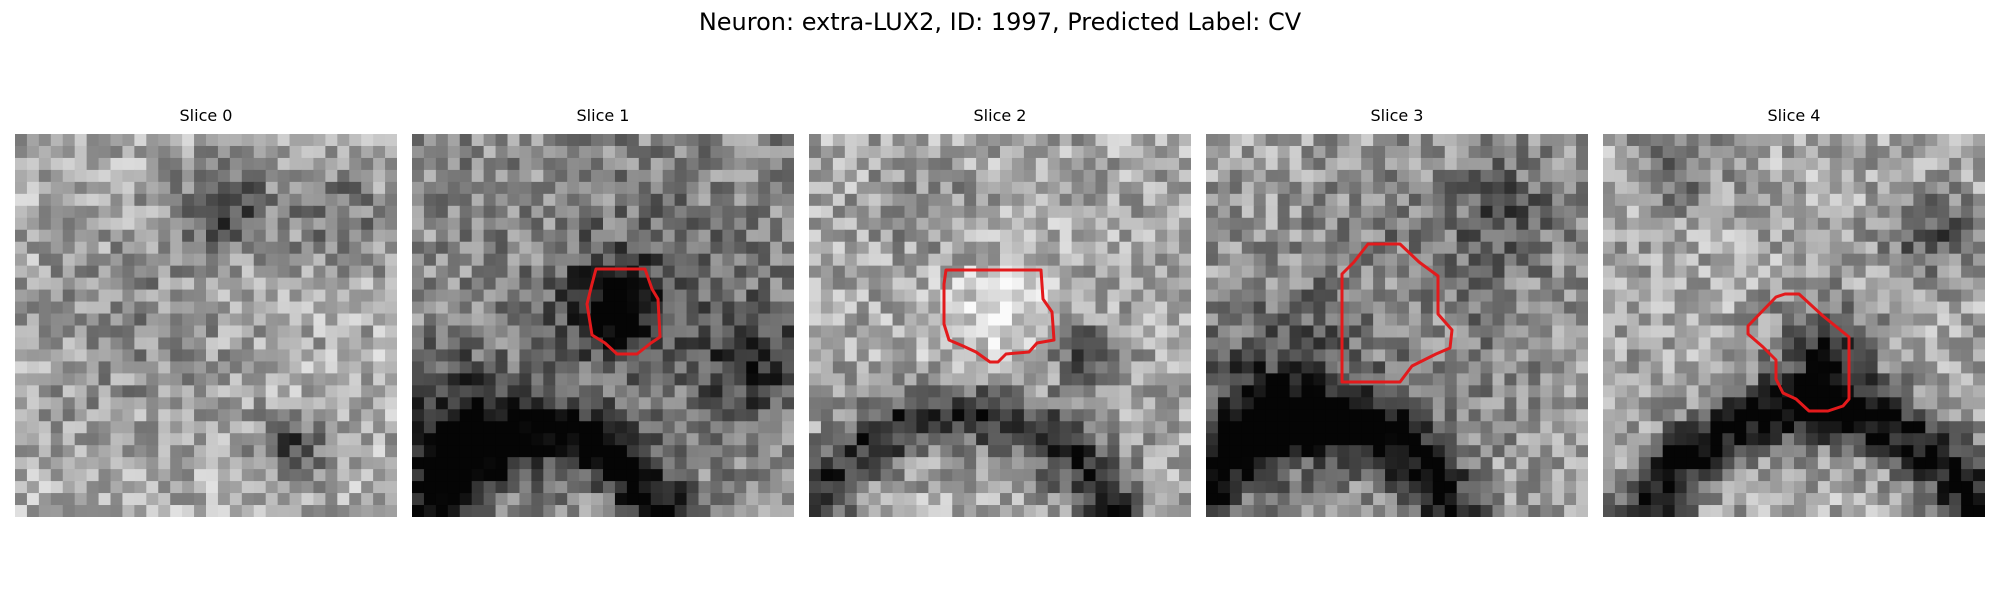 Image resolution: width=2000 pixels, height=600 pixels. I want to click on slice-title: Slice 1, so click(603, 115).